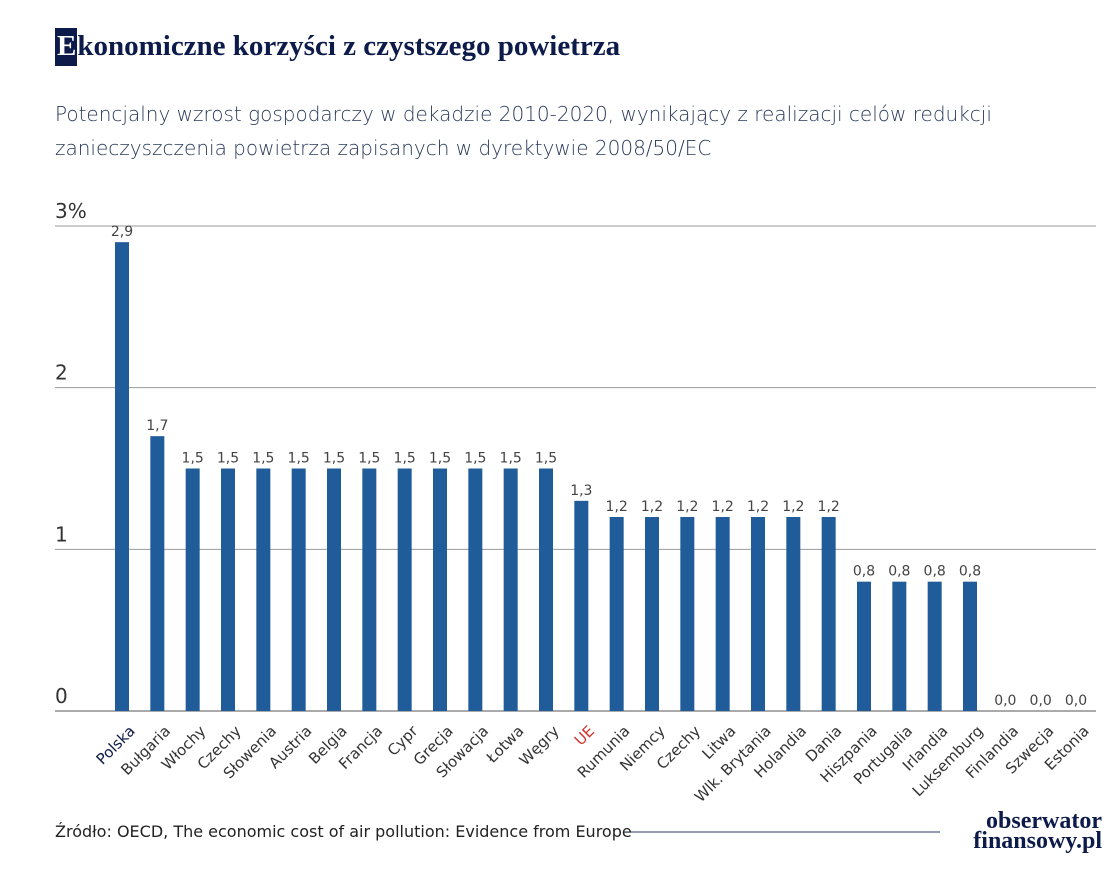  What do you see at coordinates (61, 373) in the screenshot?
I see `y-tick-label: 2` at bounding box center [61, 373].